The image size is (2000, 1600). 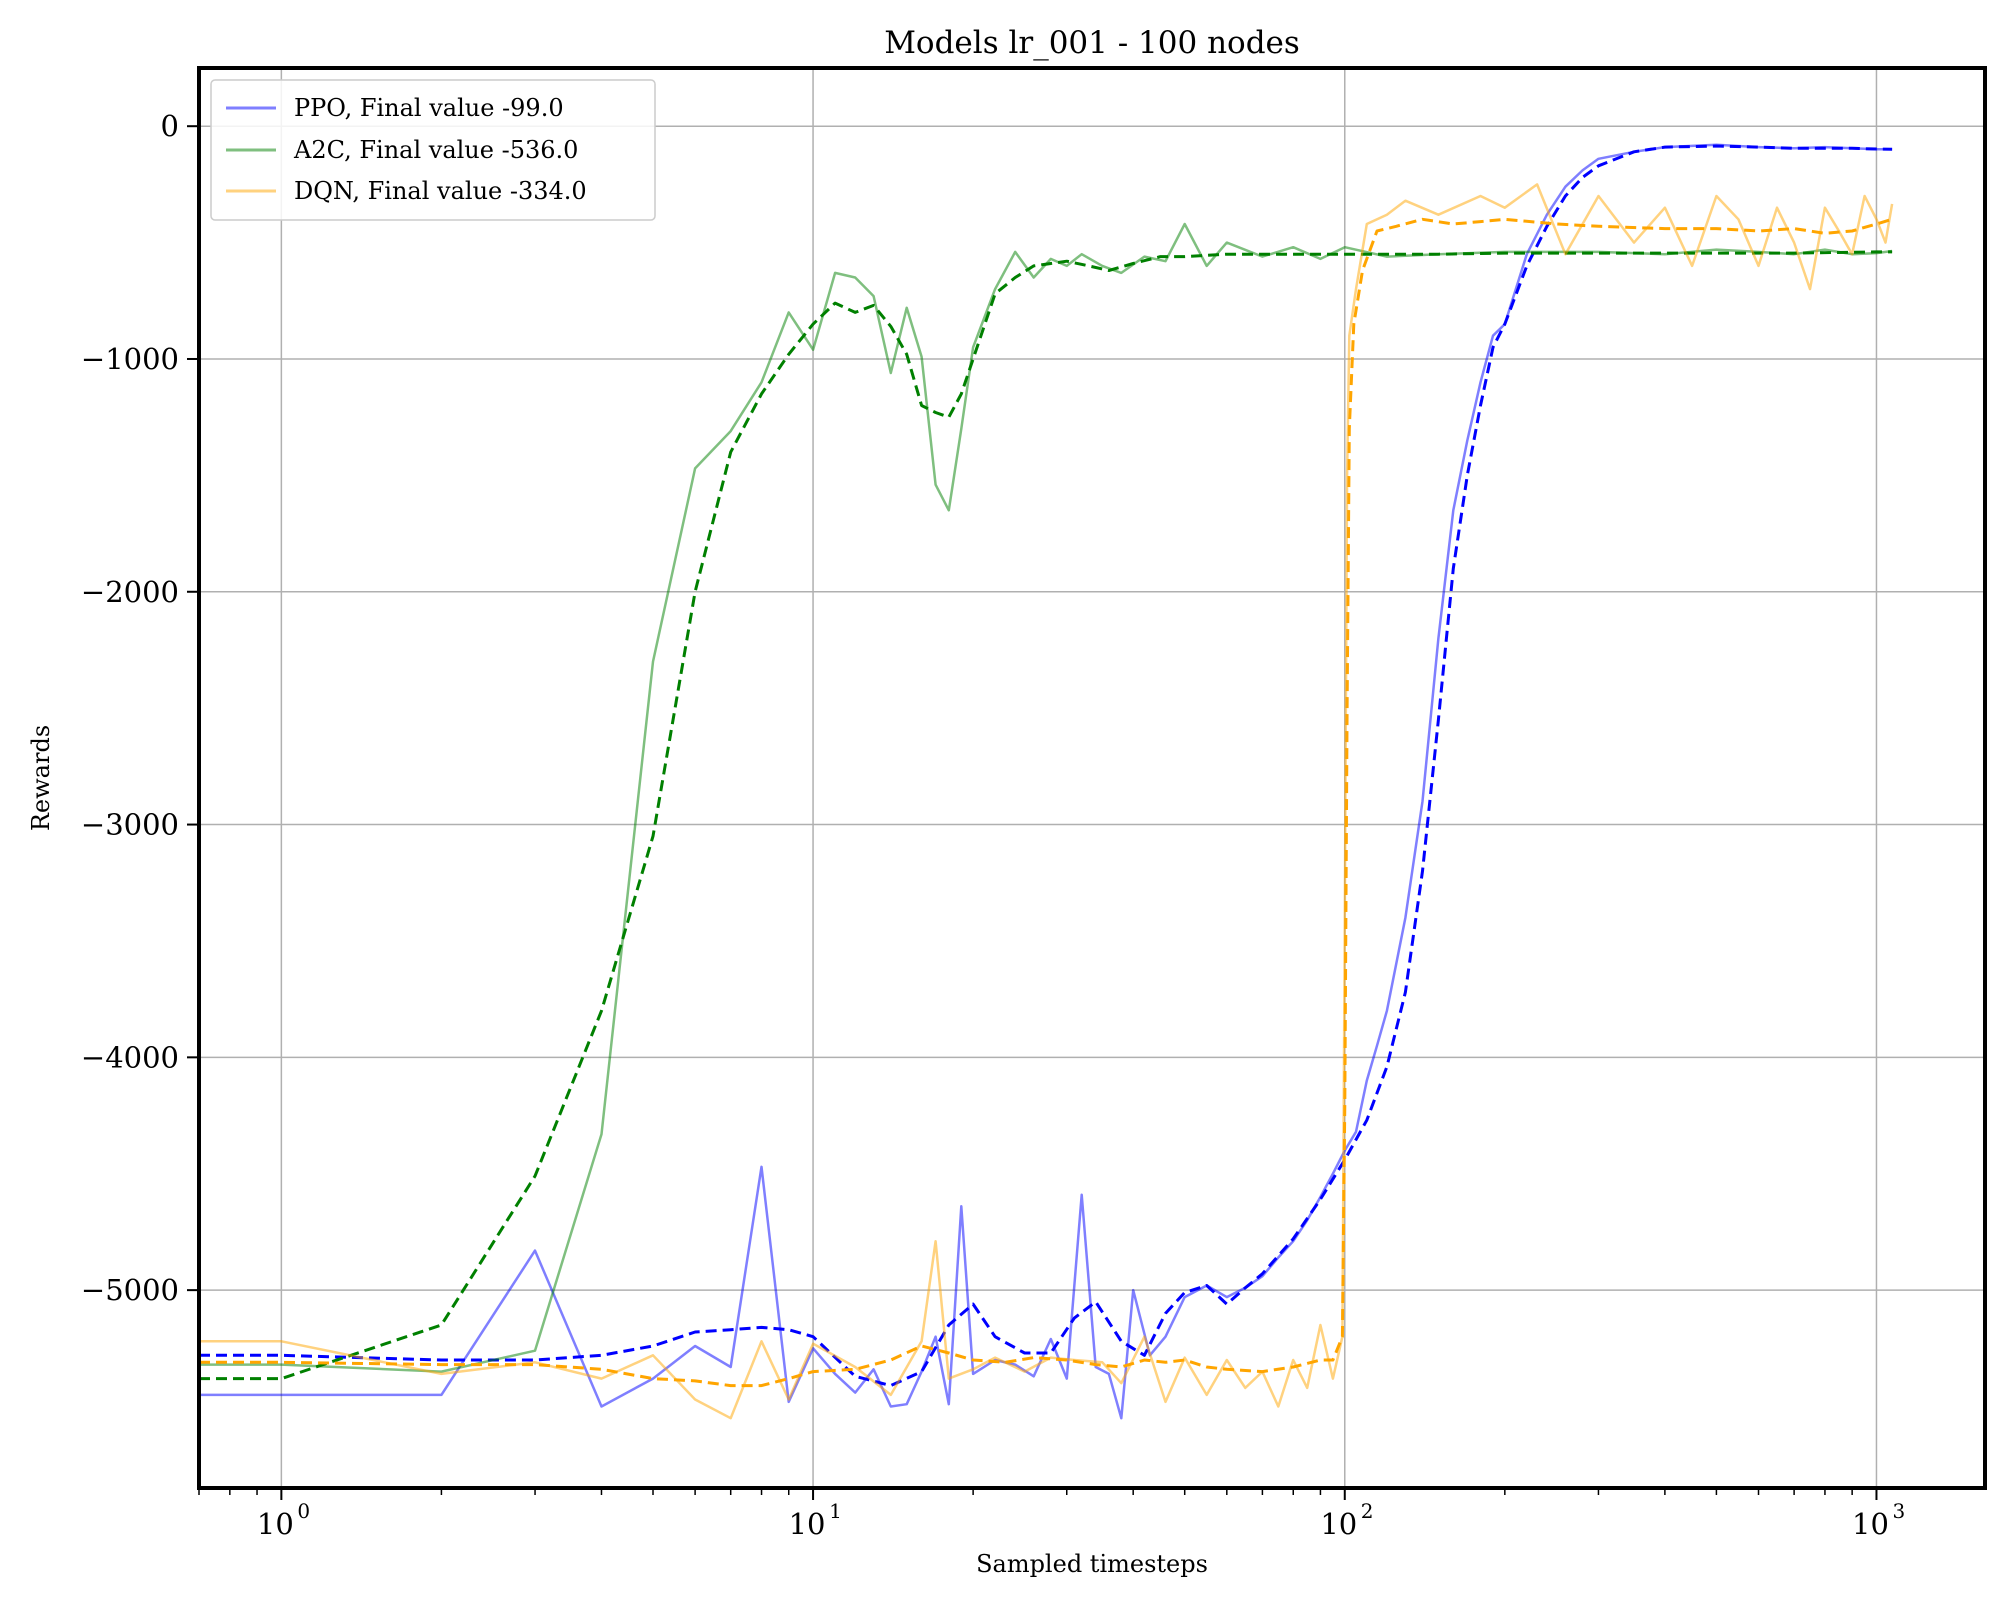 What do you see at coordinates (440, 191) in the screenshot?
I see `legend-label-dqn: DQN, Final value -334.0` at bounding box center [440, 191].